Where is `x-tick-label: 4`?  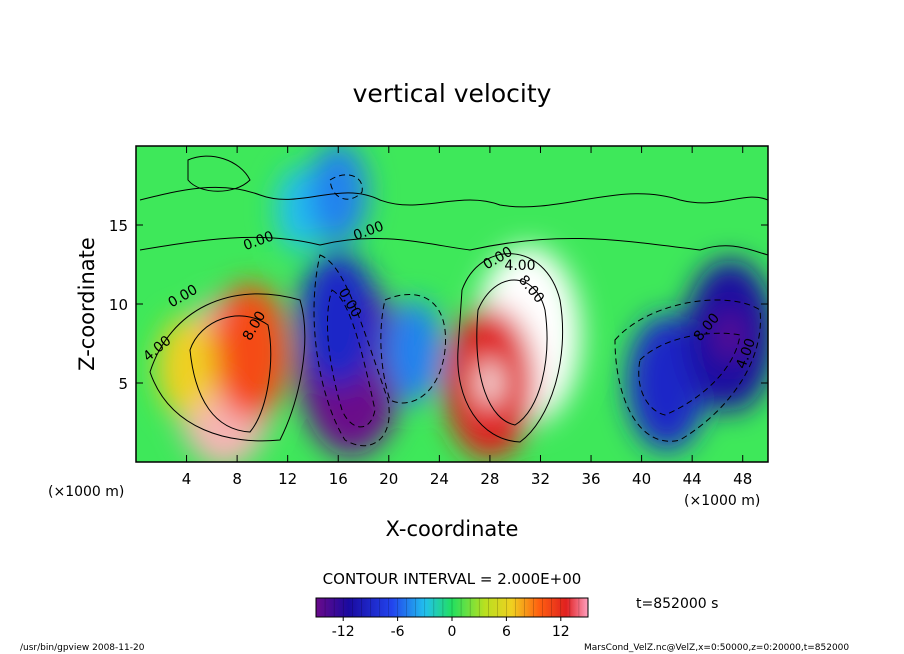 x-tick-label: 4 is located at coordinates (187, 479).